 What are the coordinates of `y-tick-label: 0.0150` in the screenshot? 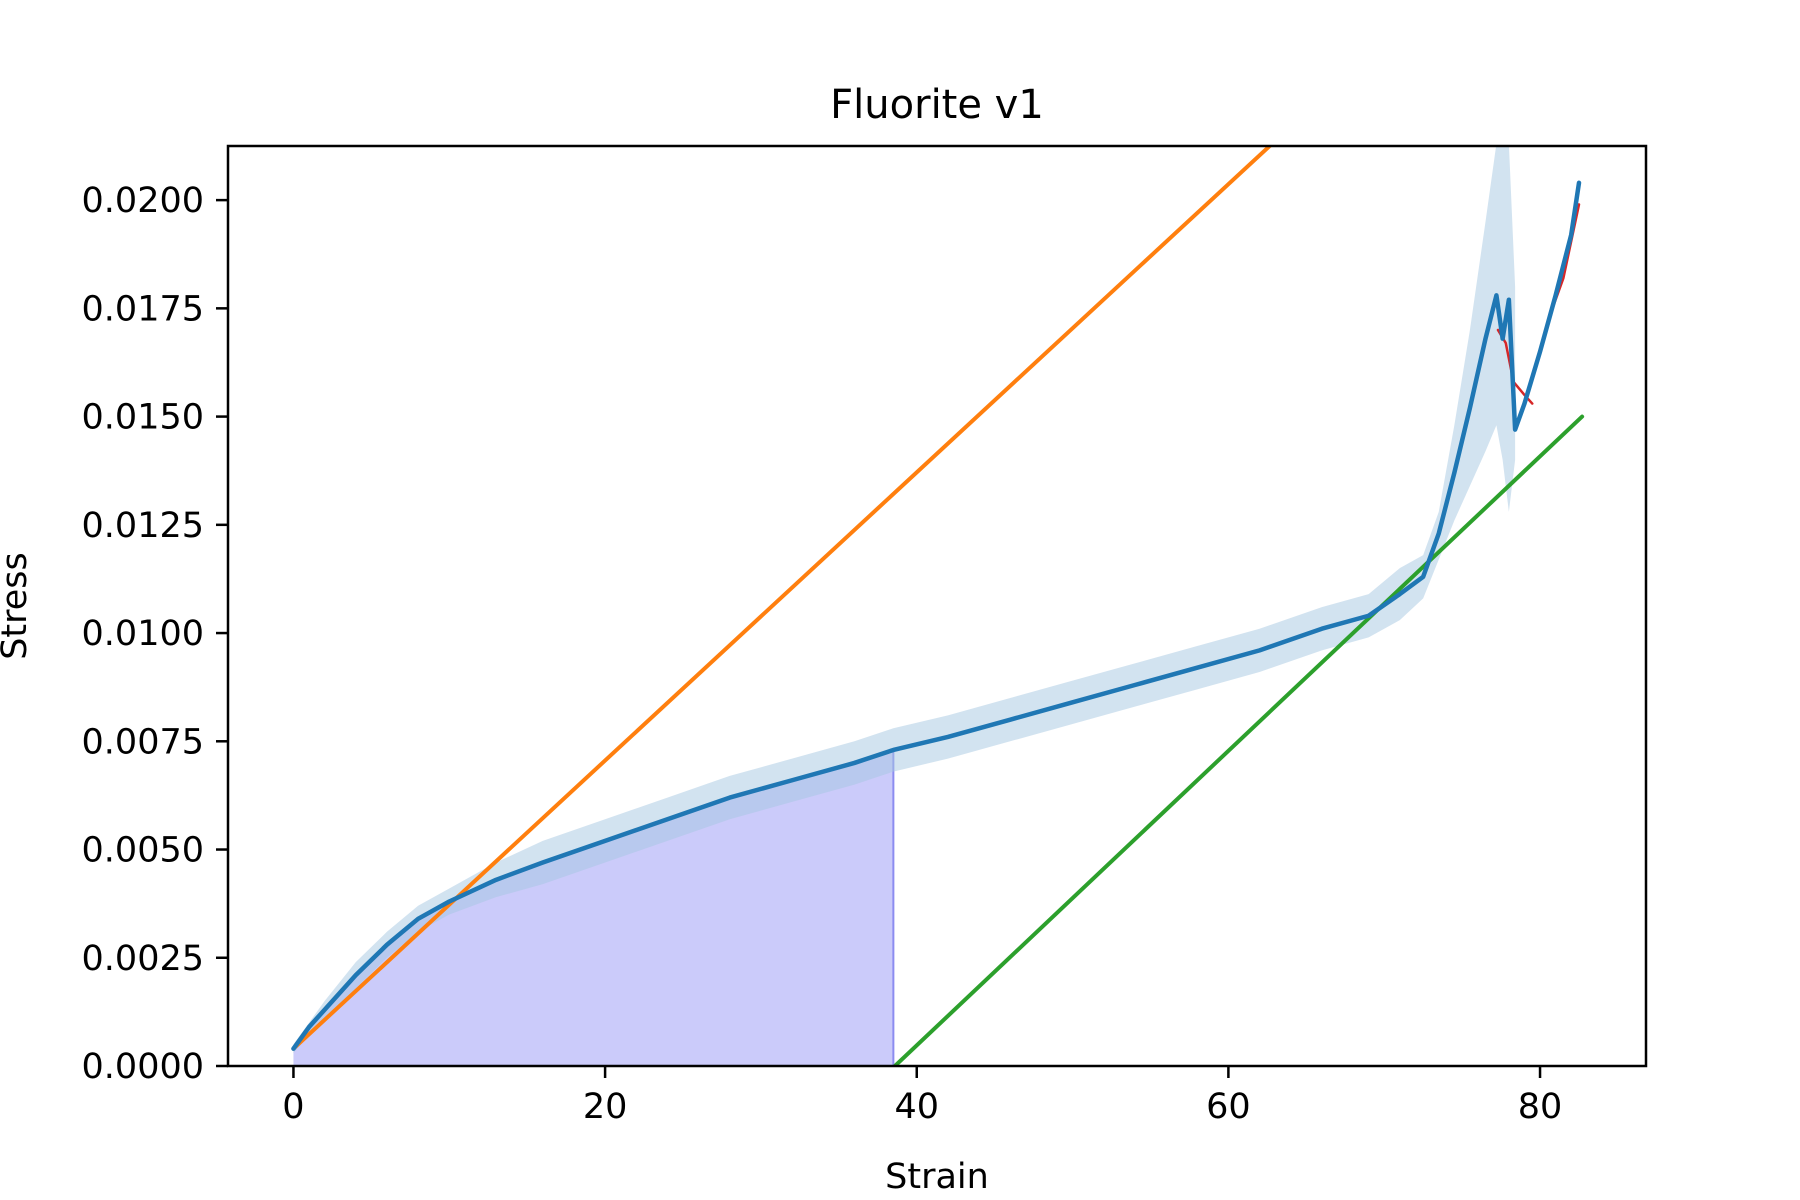 It's located at (143, 418).